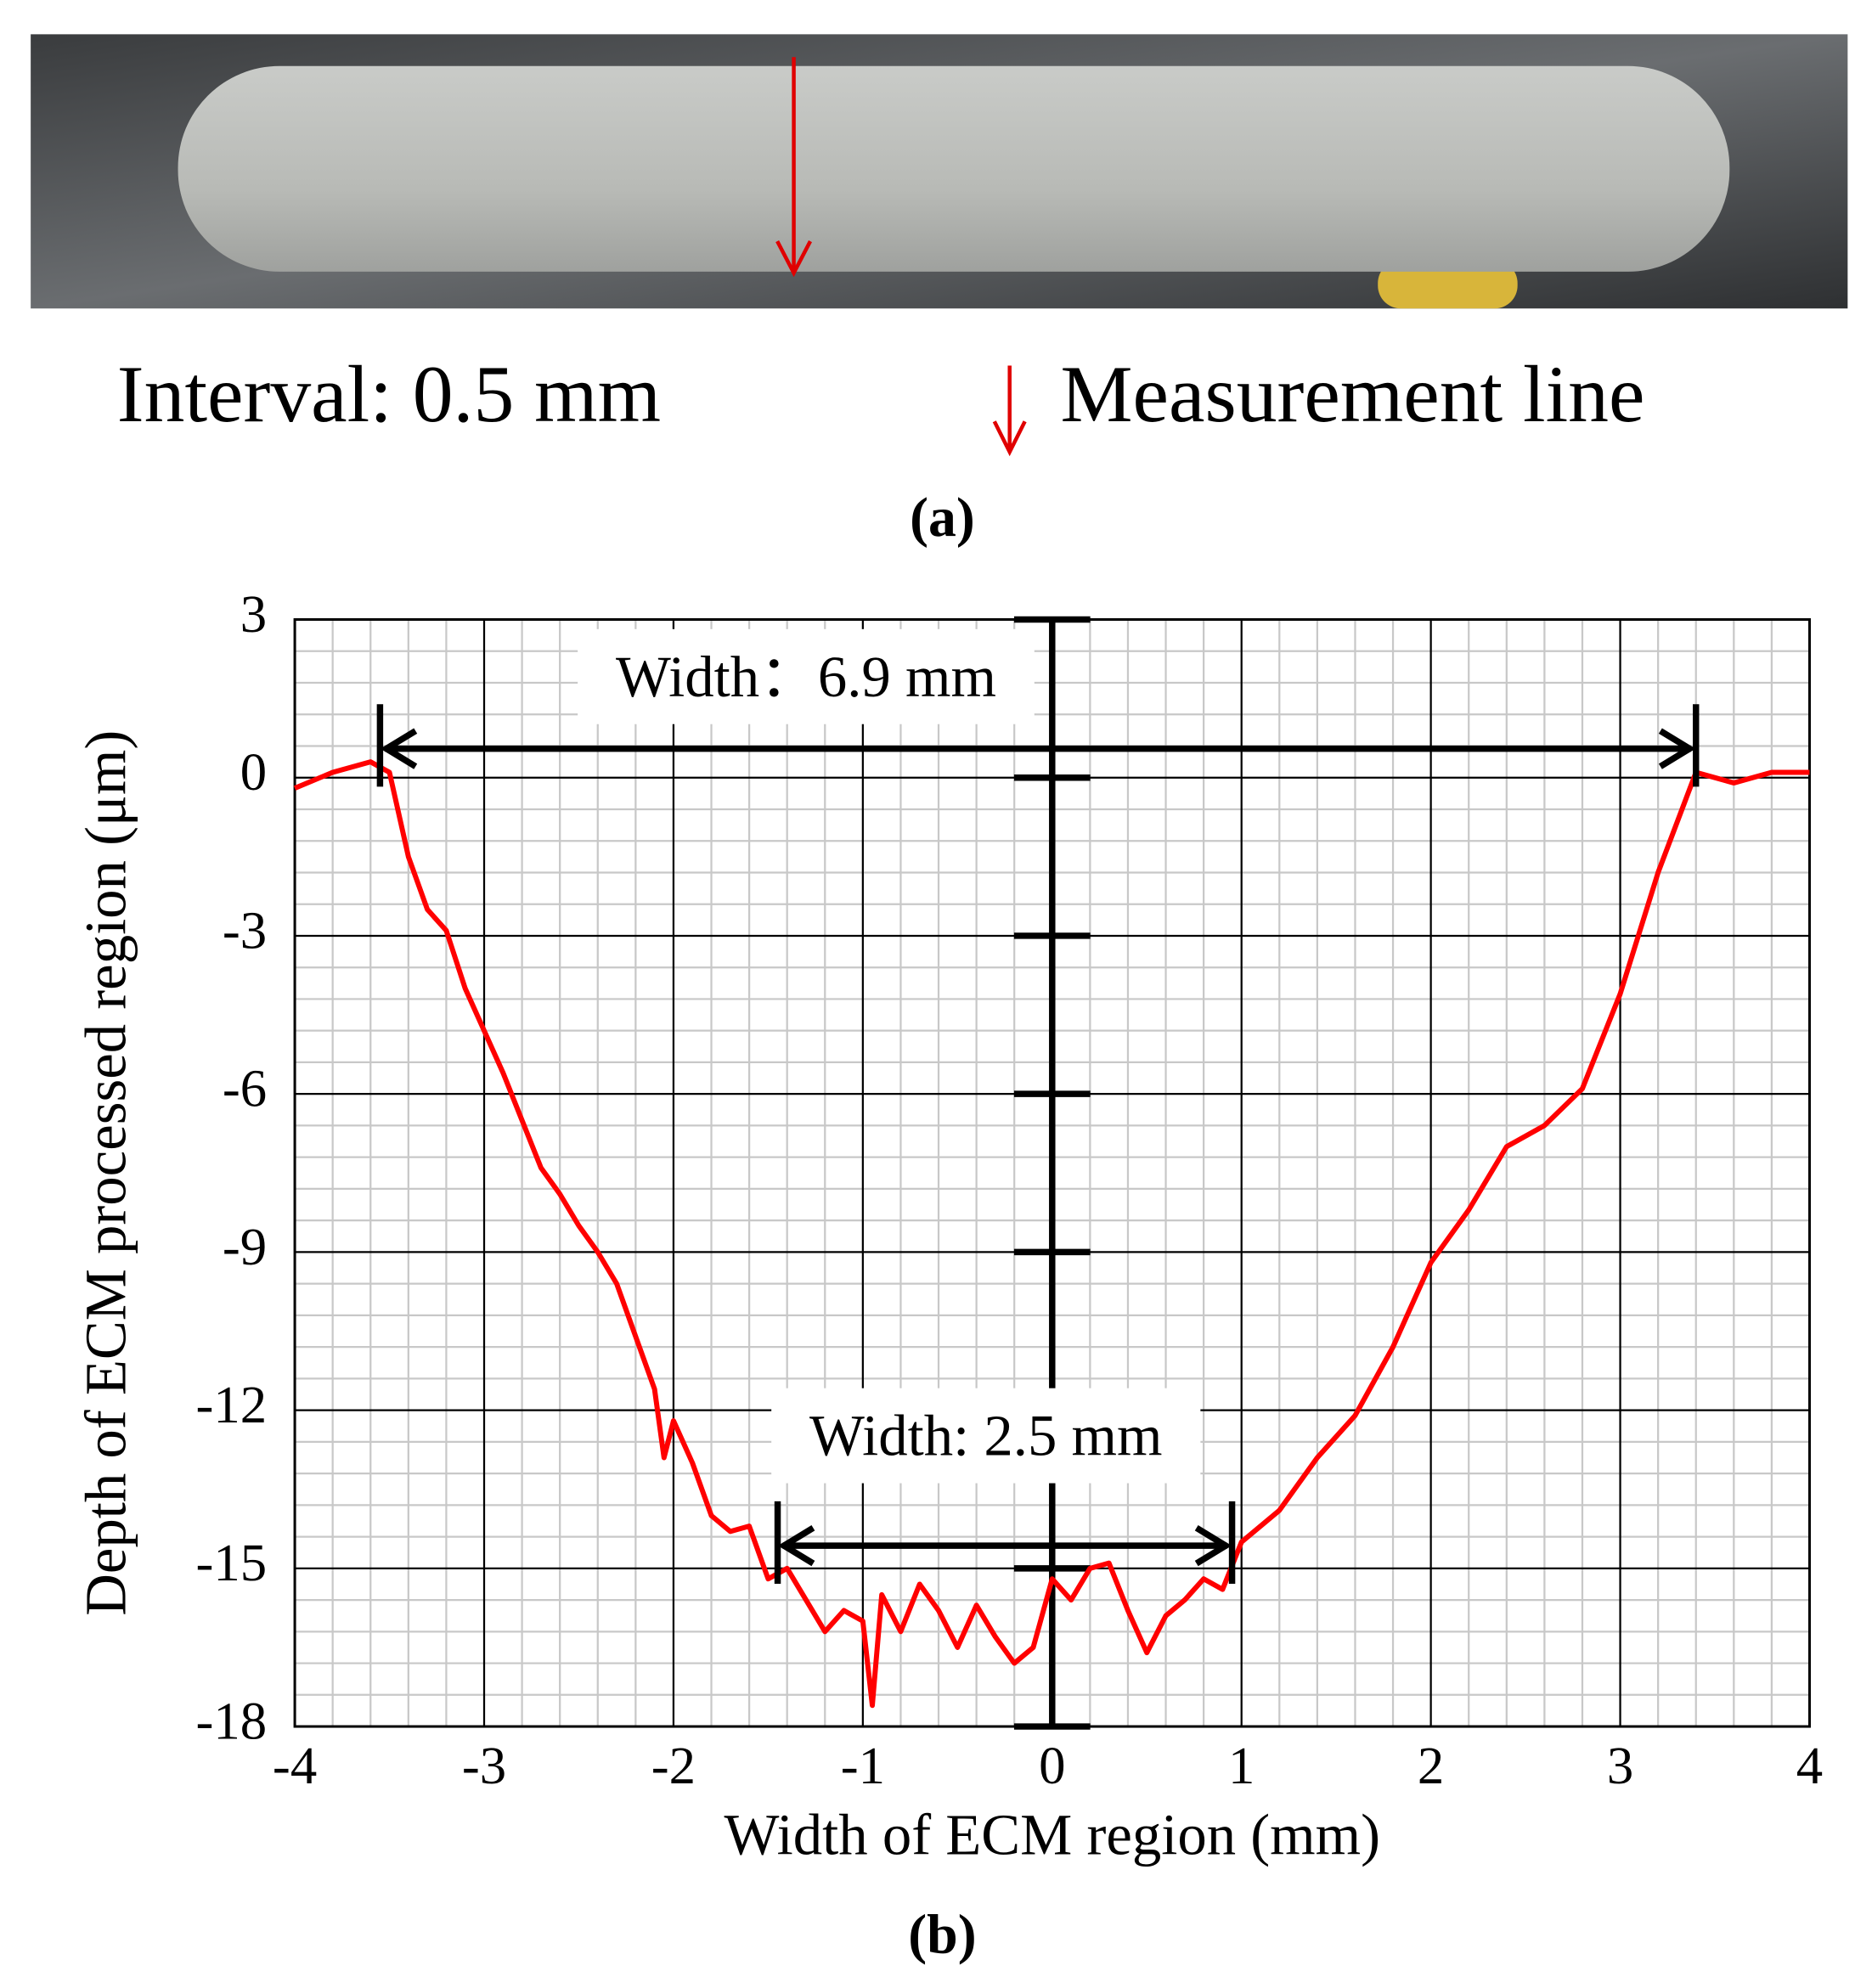 Image resolution: width=1872 pixels, height=1988 pixels. I want to click on caption-a: (a), so click(942, 518).